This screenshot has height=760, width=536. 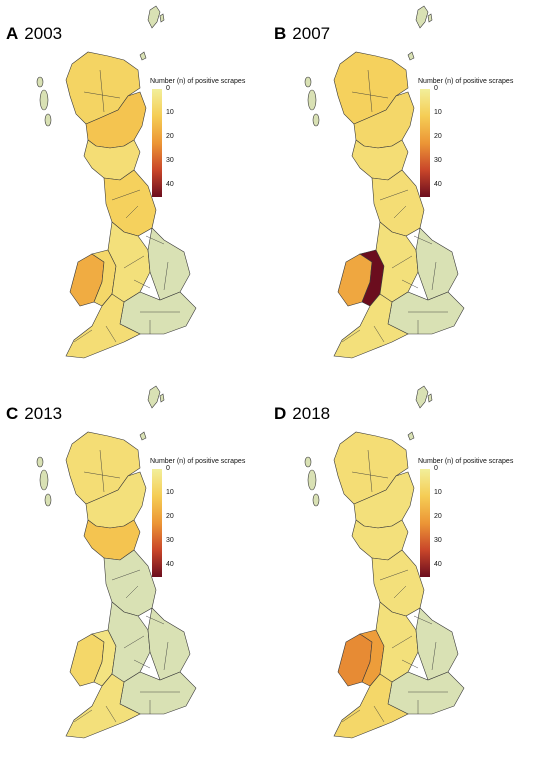 I want to click on panel-label: B 2007, so click(x=302, y=33).